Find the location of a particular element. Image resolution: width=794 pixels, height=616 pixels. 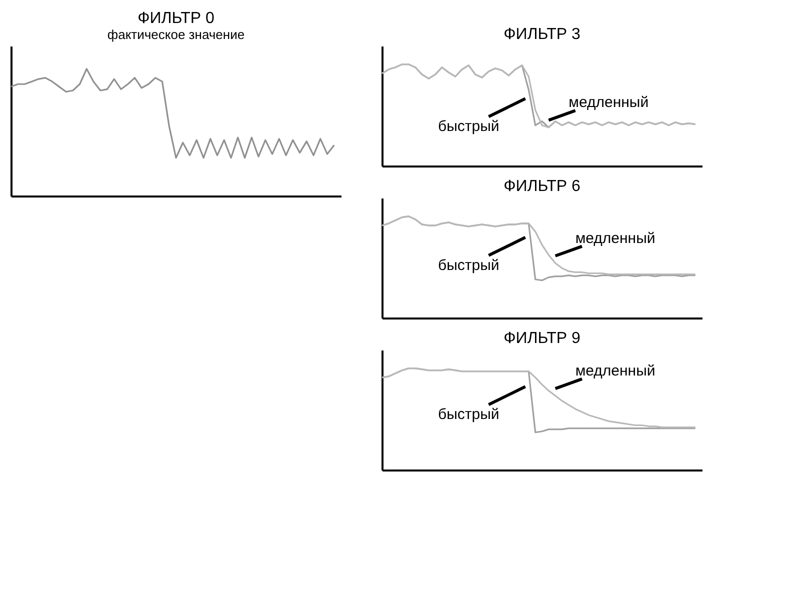

chart-subtitle: фактическое значение is located at coordinates (176, 34).